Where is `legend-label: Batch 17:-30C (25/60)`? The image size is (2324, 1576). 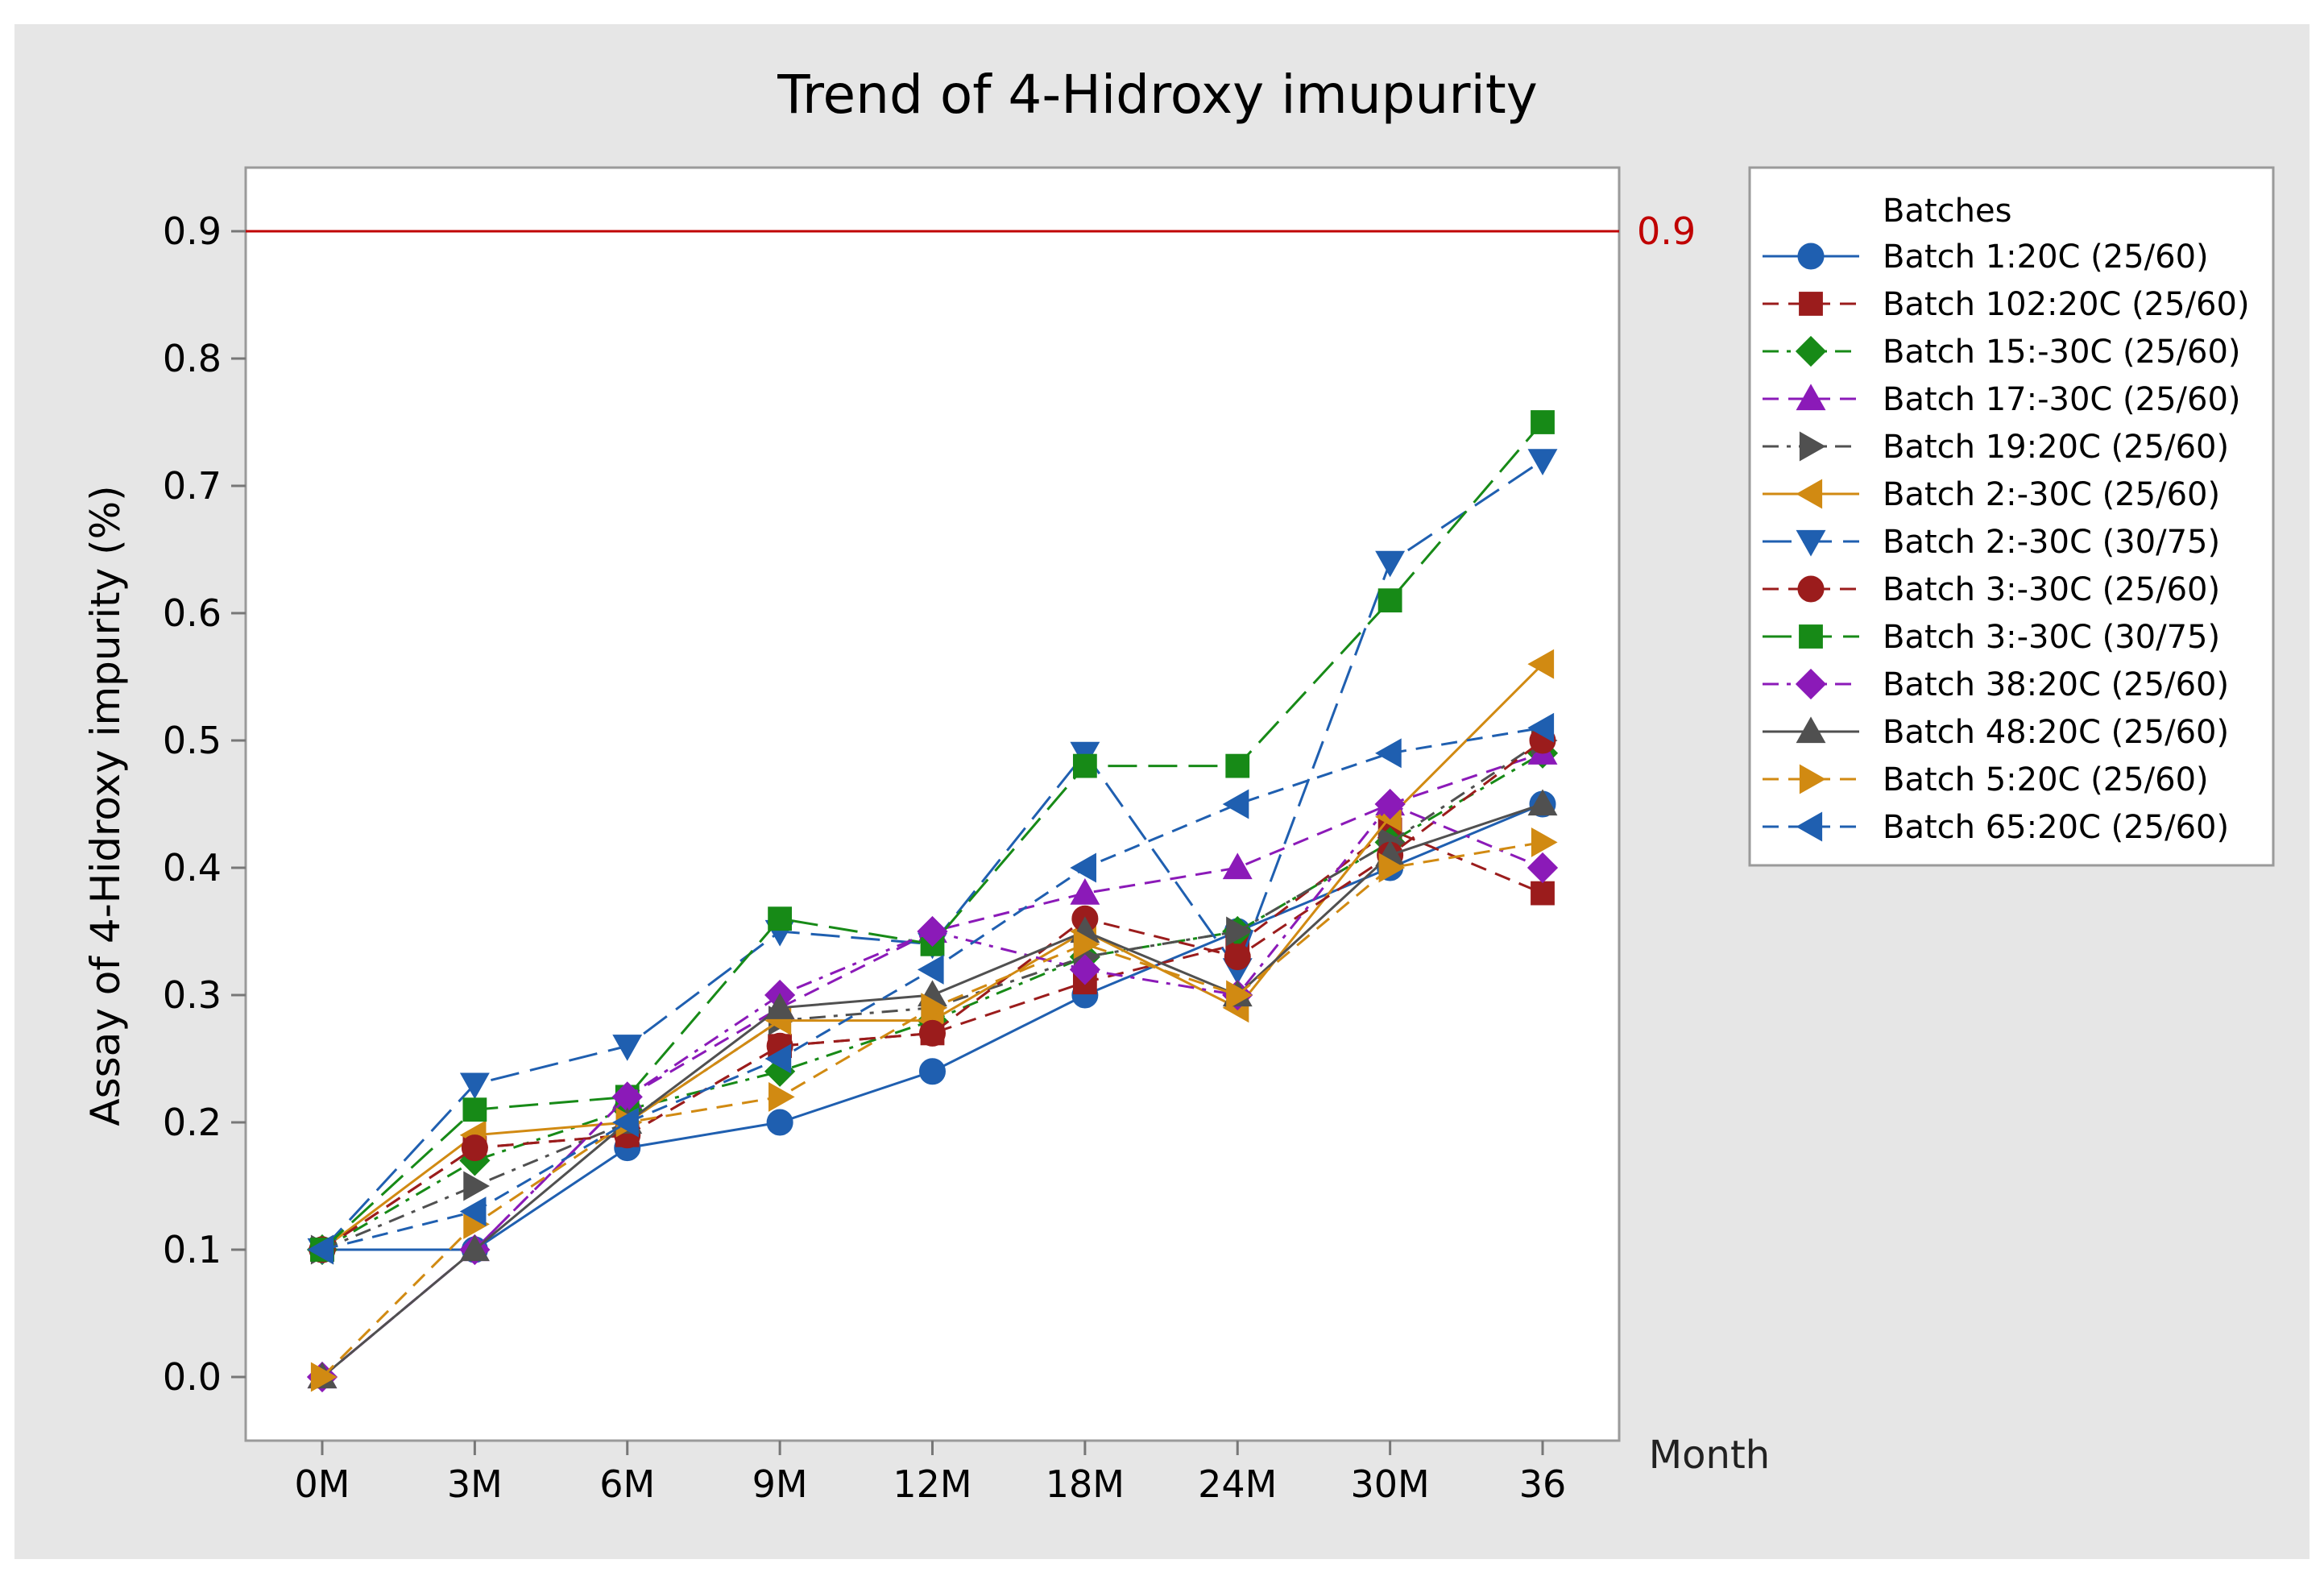 legend-label: Batch 17:-30C (25/60) is located at coordinates (2062, 399).